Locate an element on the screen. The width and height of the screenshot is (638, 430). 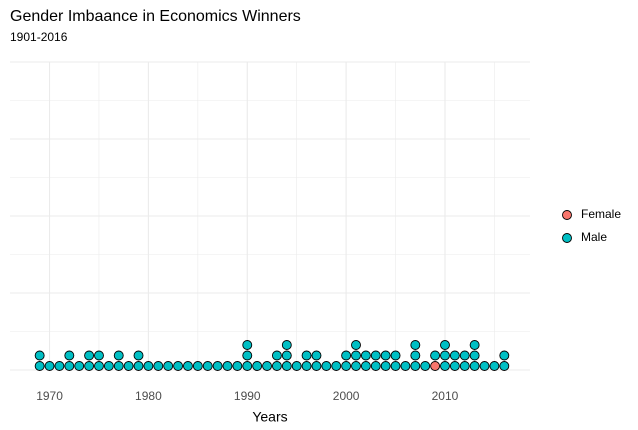
legend-label: Female is located at coordinates (601, 214).